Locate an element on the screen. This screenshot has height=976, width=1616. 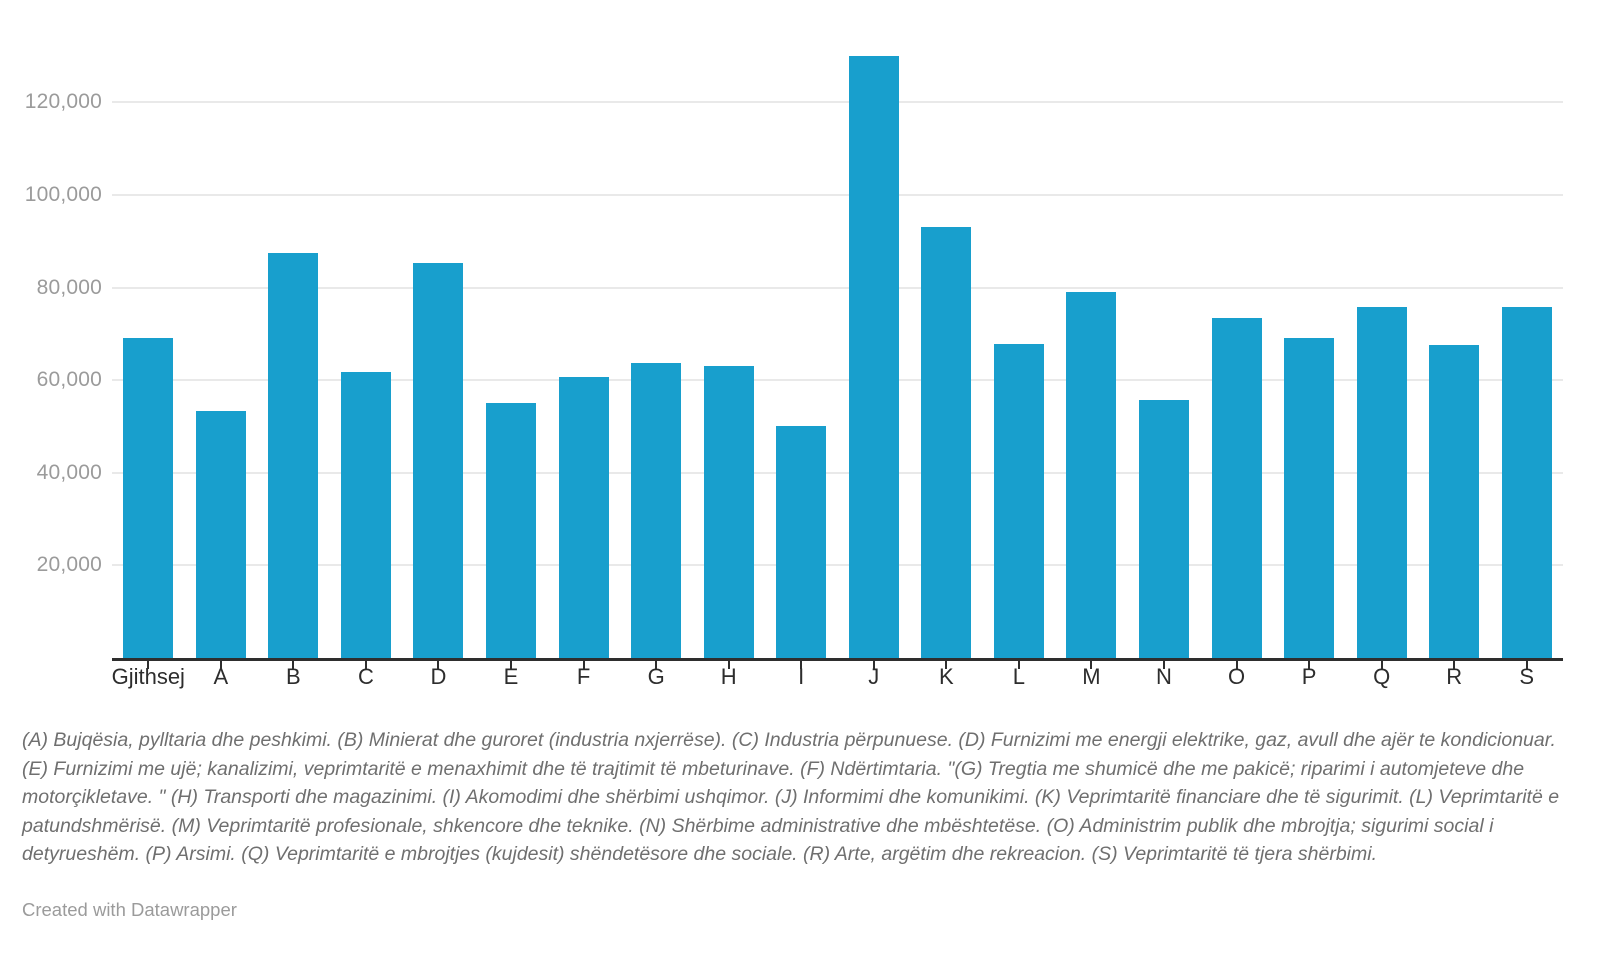
x-tick-label-H: H is located at coordinates (728, 676).